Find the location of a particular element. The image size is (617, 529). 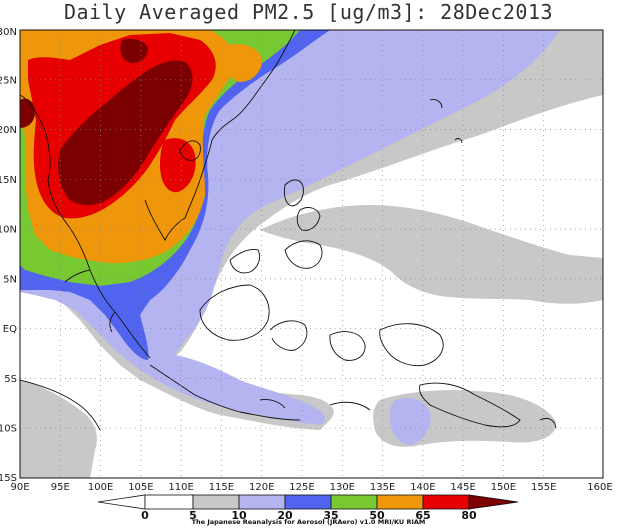

lon-label: 110E is located at coordinates (180, 487).